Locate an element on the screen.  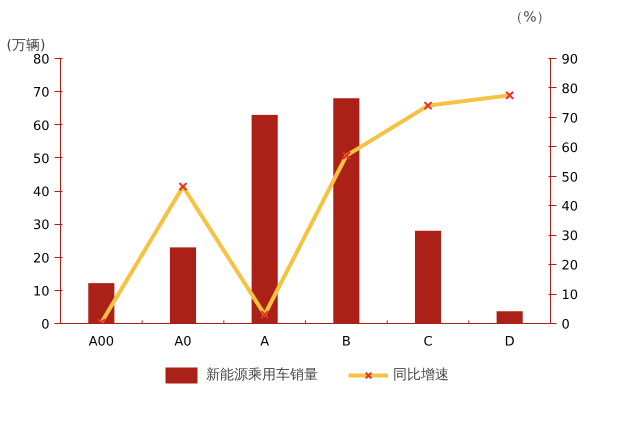
x-tick-label: C is located at coordinates (428, 342).